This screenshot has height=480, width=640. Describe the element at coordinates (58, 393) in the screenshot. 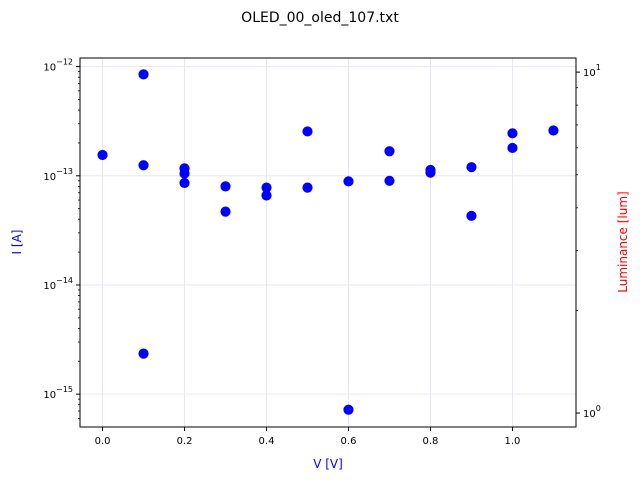

I see `y-tick-label: 10⁻¹⁵` at that location.